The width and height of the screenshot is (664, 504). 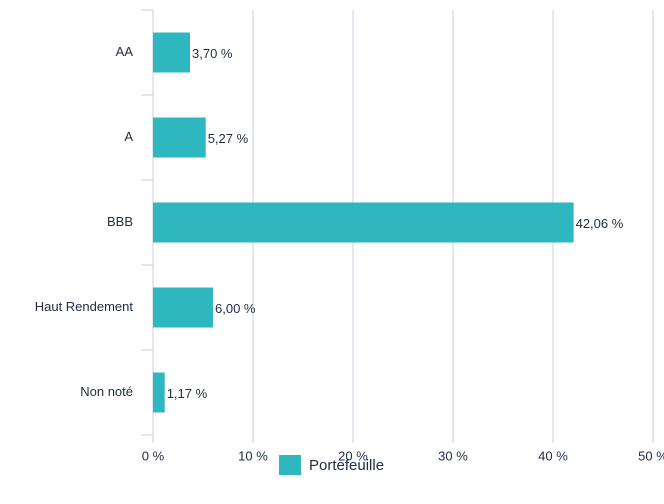 What do you see at coordinates (453, 455) in the screenshot?
I see `x-tick-label: 30 %` at bounding box center [453, 455].